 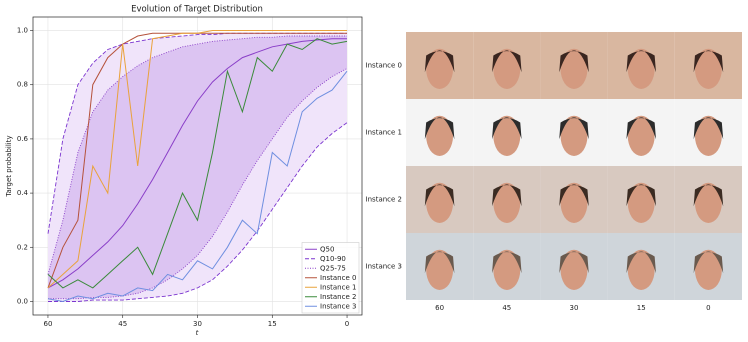 What do you see at coordinates (338, 297) in the screenshot?
I see `legend-label: Instance 2` at bounding box center [338, 297].